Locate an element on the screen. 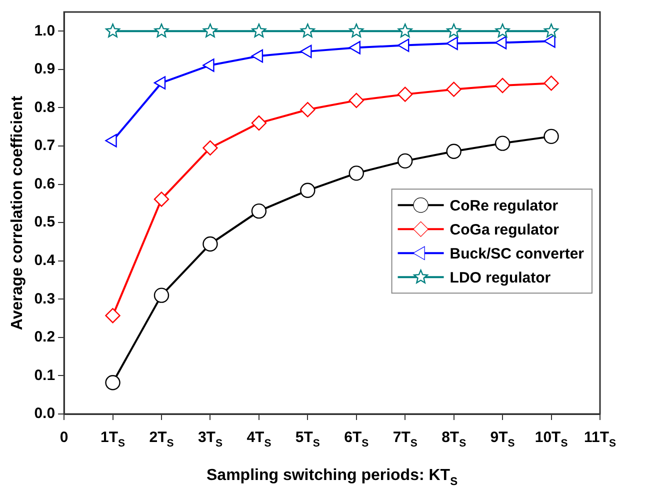 This screenshot has width=646, height=492. y-axis-title: Average correlation coefficient is located at coordinates (17, 212).